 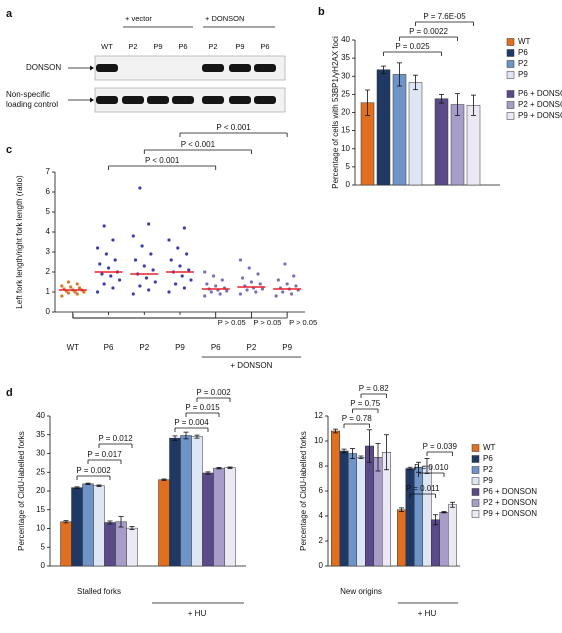 I want to click on row-label: Non-specific, so click(x=28, y=94).